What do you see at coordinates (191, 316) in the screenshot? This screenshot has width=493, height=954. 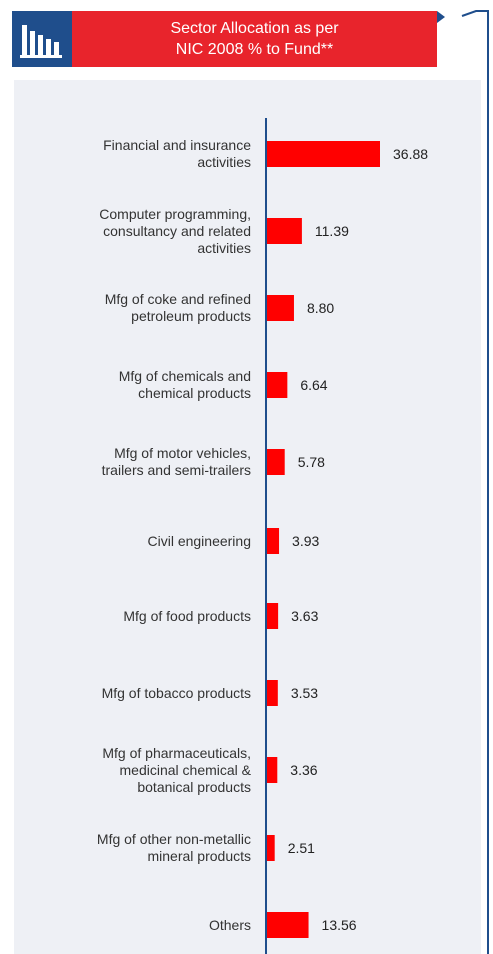 I see `category-label-line: petroleum products` at bounding box center [191, 316].